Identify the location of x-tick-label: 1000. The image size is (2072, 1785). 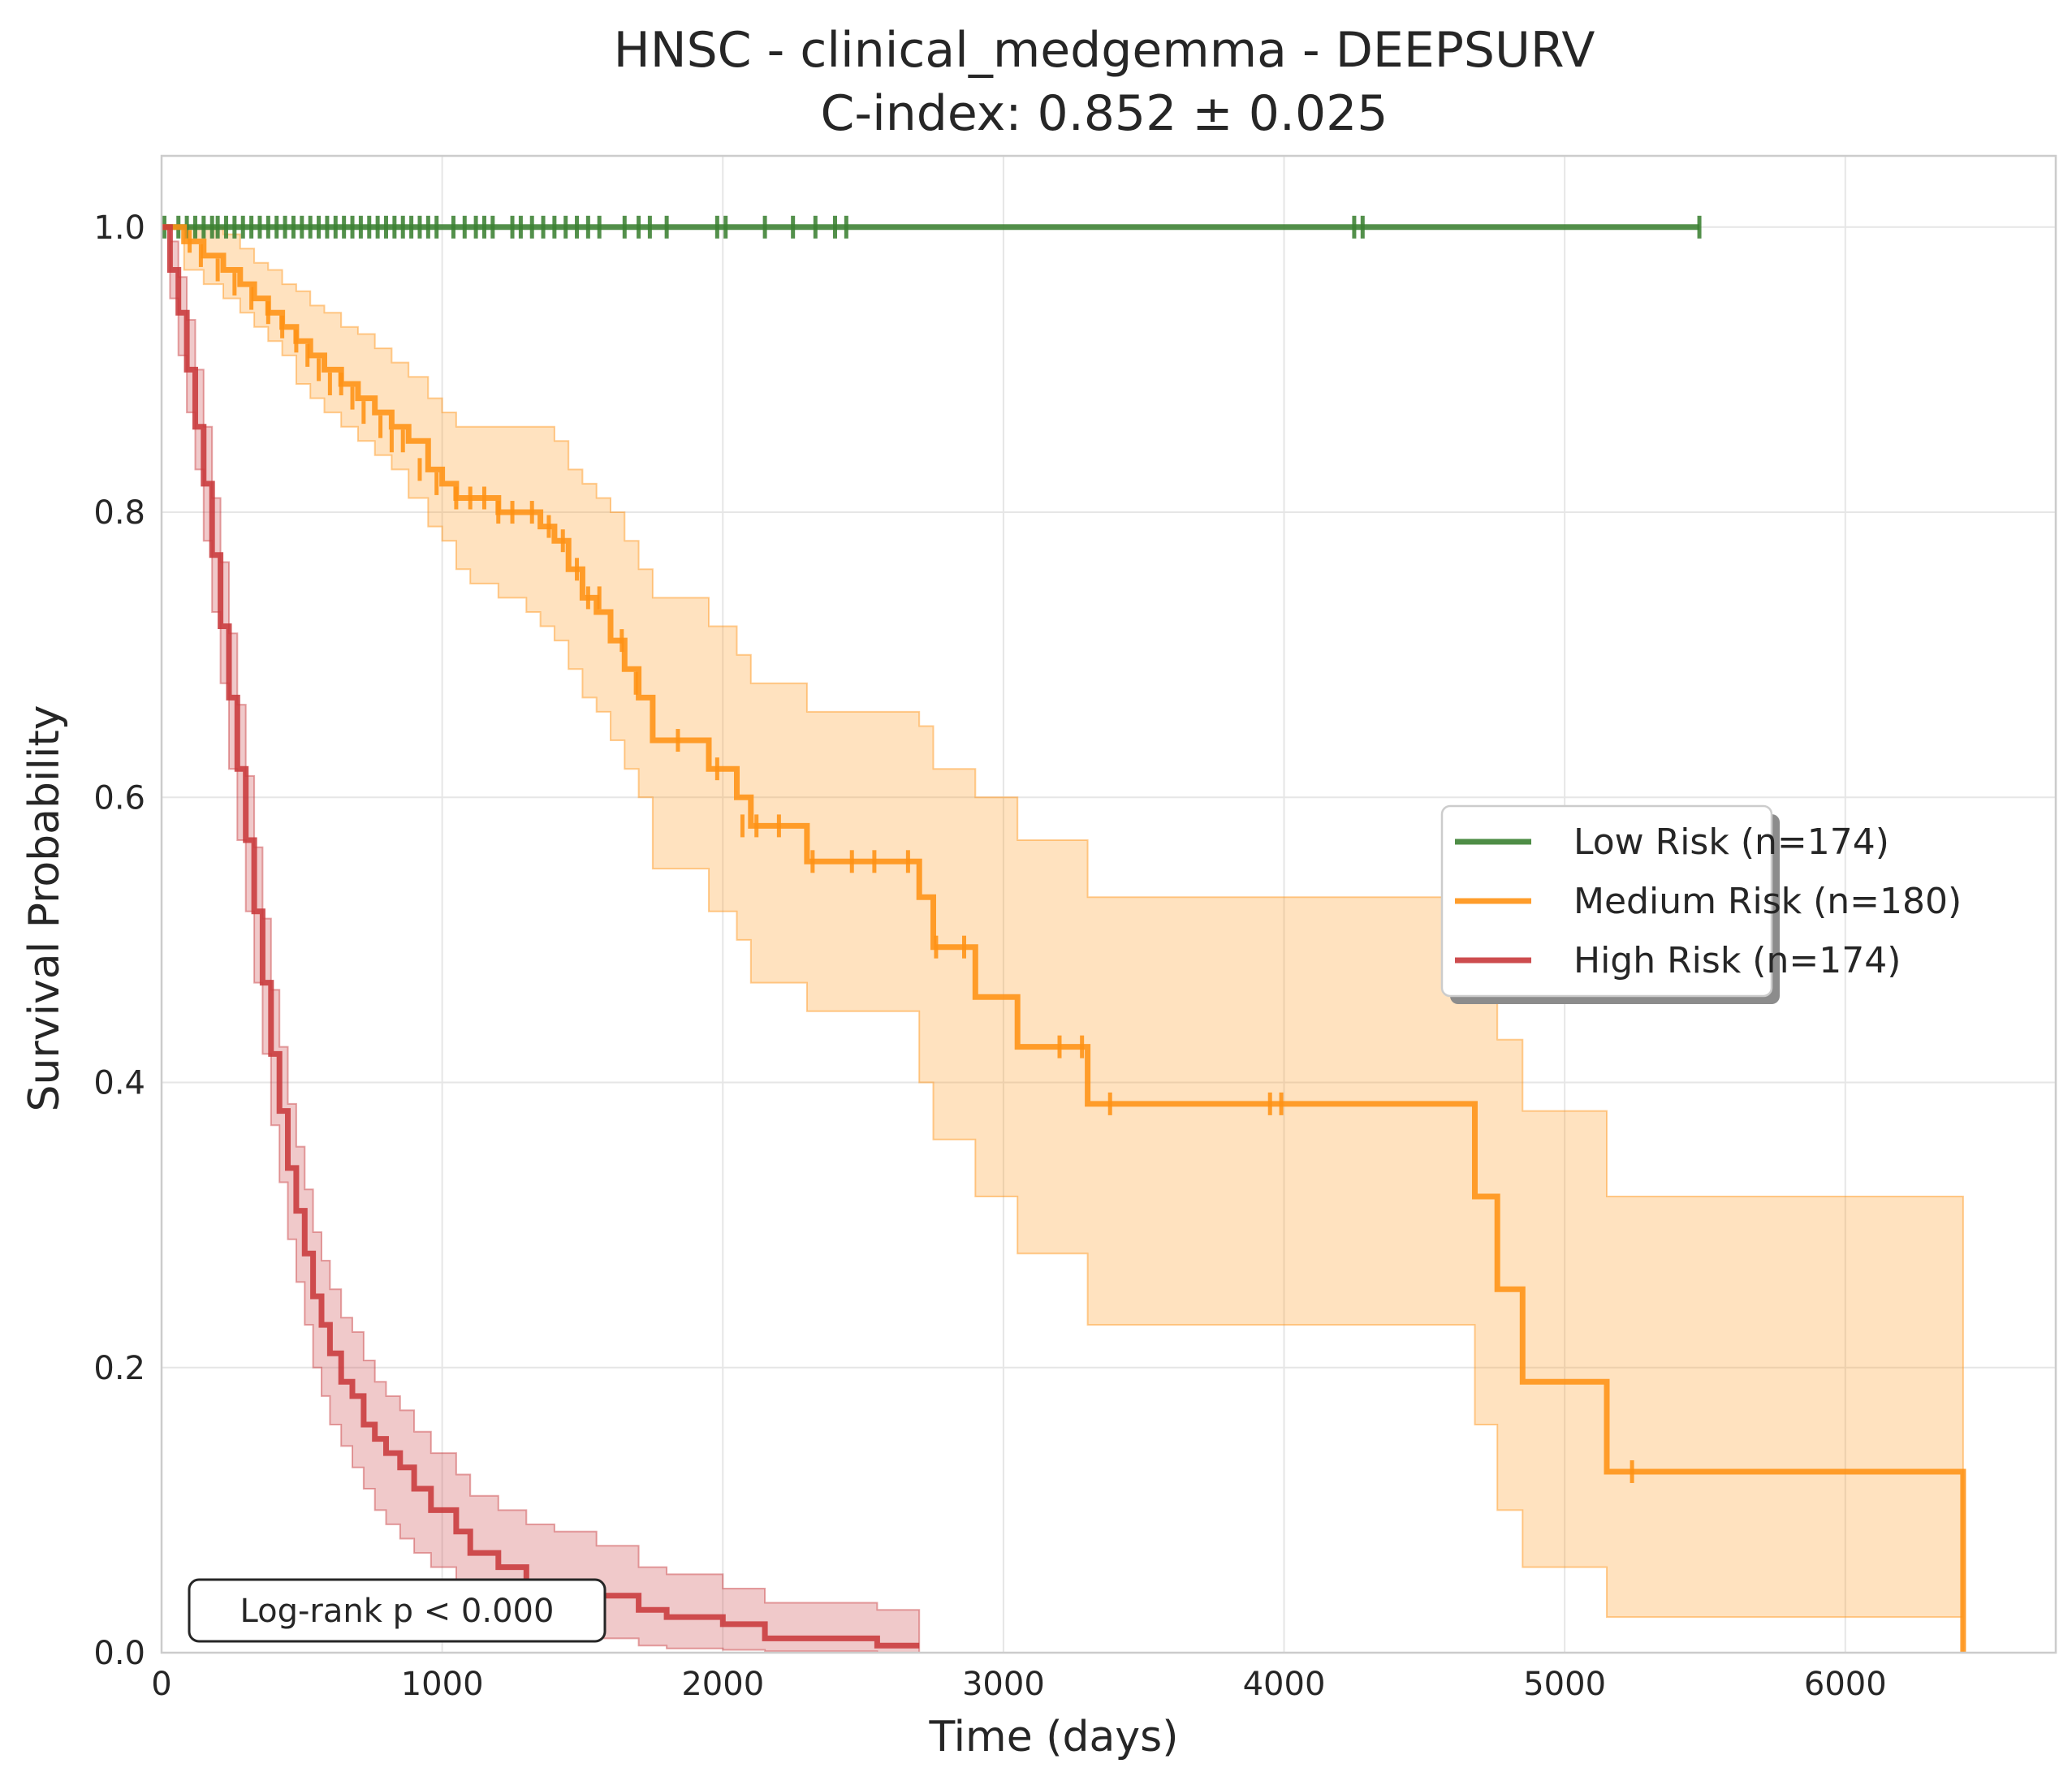
(442, 1685).